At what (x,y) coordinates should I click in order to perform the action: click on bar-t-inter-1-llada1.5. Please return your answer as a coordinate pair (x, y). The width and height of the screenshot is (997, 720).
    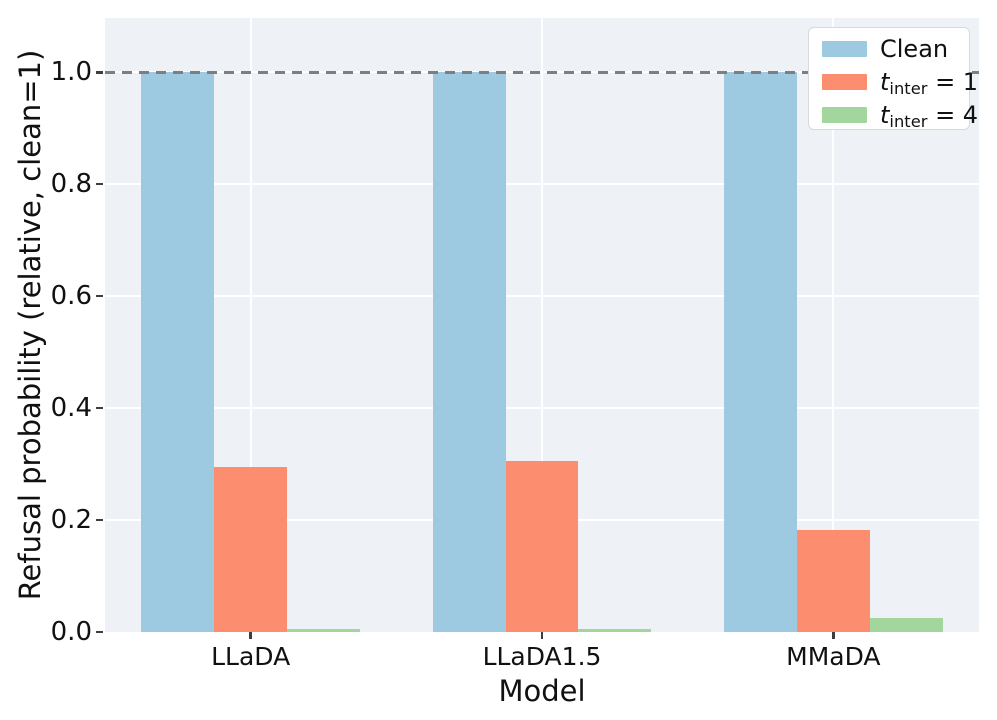
    Looking at the image, I should click on (542, 546).